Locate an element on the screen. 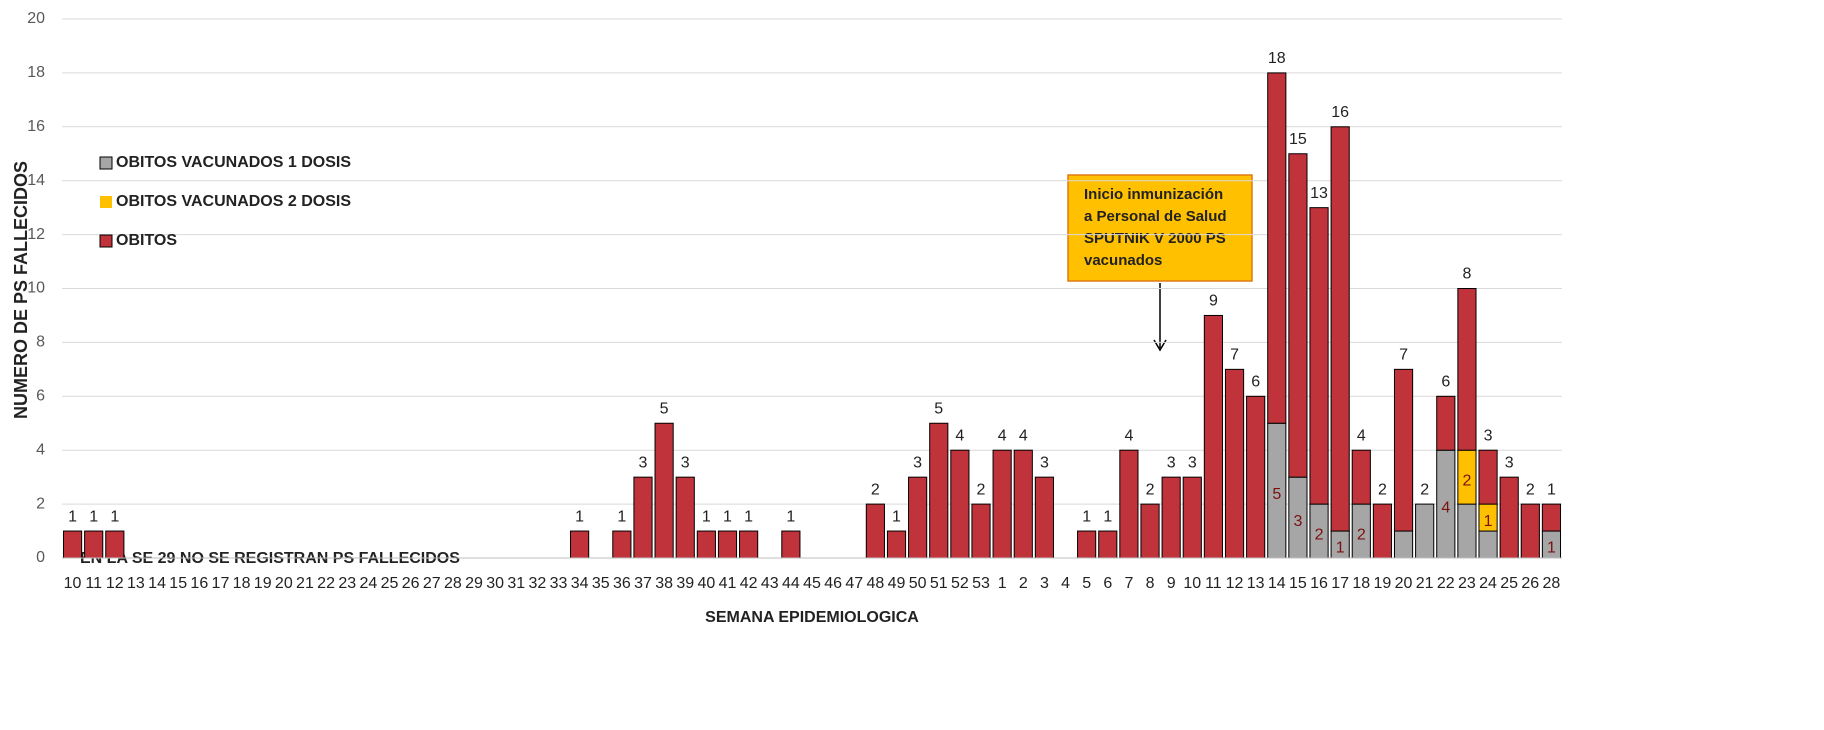 The height and width of the screenshot is (730, 1824). y-tick-label: 14 is located at coordinates (36, 180).